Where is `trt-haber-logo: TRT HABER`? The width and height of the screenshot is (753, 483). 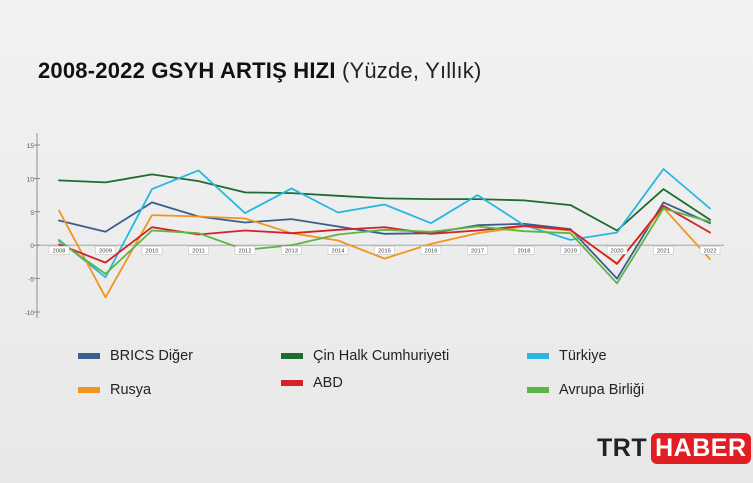
trt-haber-logo: TRT HABER is located at coordinates (674, 448).